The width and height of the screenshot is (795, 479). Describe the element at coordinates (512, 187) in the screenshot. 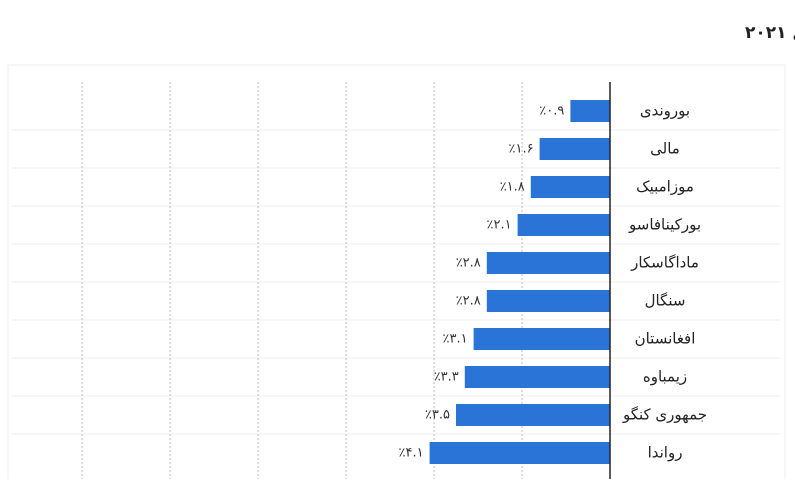

I see `value-label: ٪۱.۸` at that location.